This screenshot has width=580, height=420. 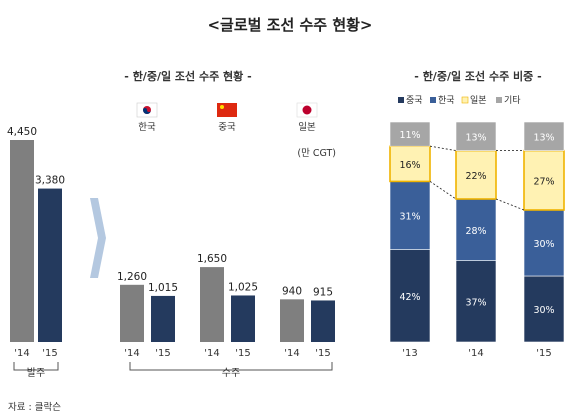 I want to click on country-label: 일본, so click(x=307, y=127).